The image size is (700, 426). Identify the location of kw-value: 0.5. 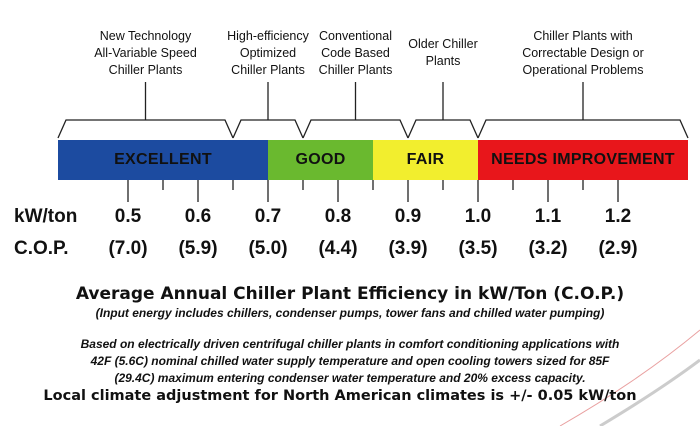
(128, 216).